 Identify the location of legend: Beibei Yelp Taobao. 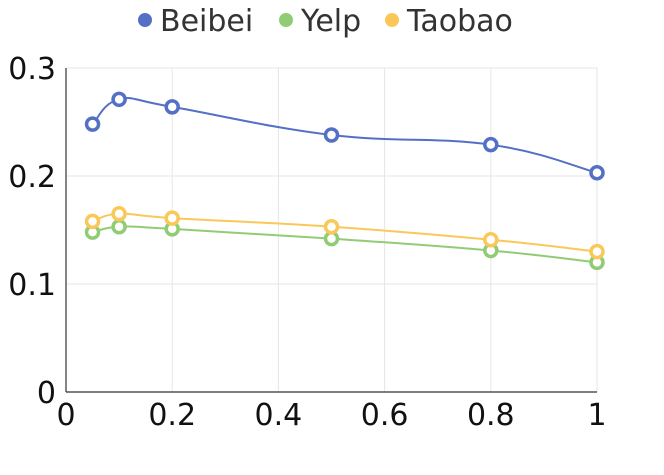
(325, 21).